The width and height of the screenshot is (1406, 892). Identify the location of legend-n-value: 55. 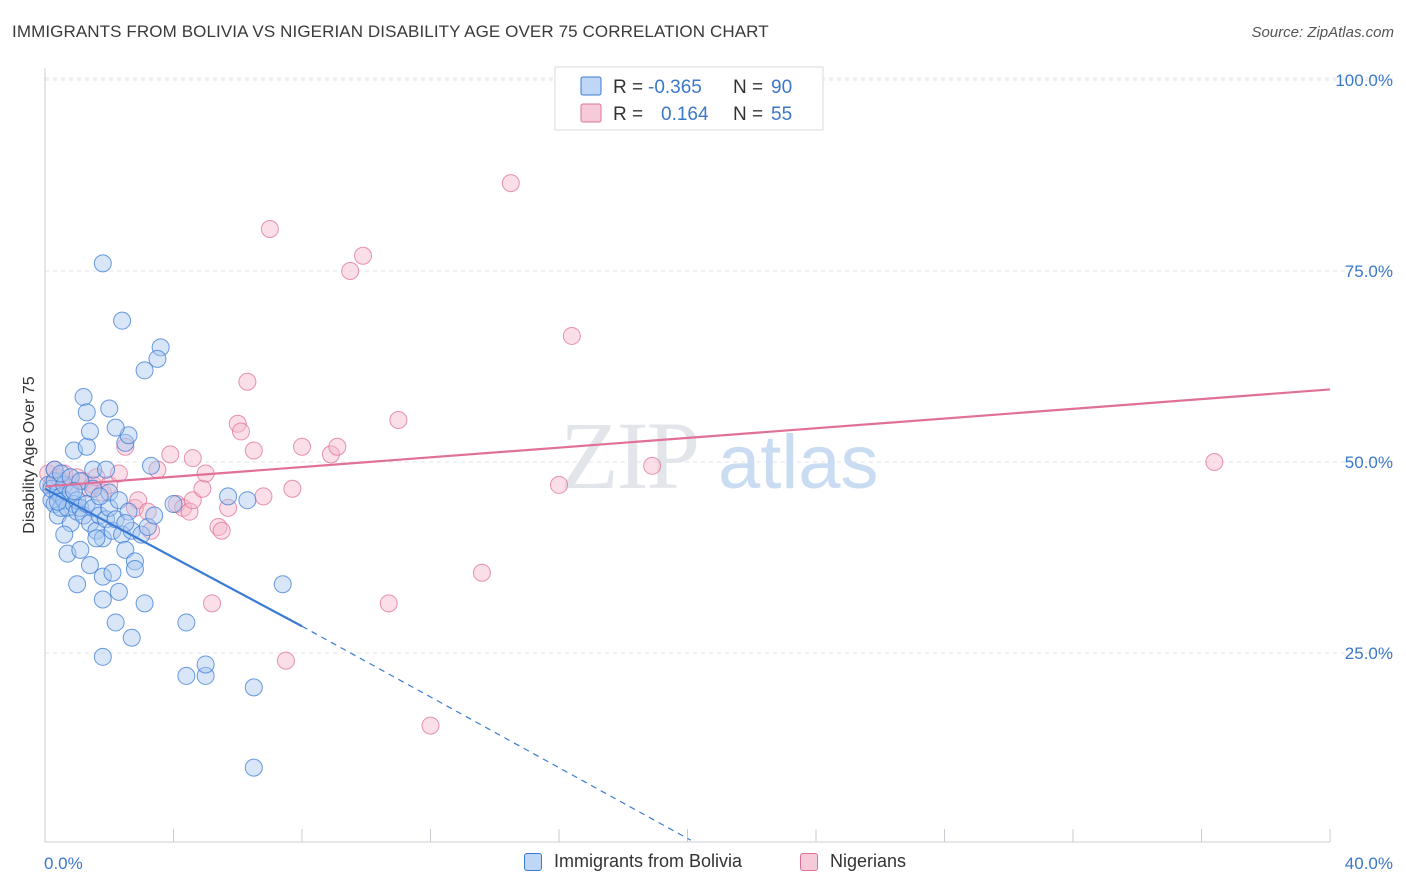
(781, 114).